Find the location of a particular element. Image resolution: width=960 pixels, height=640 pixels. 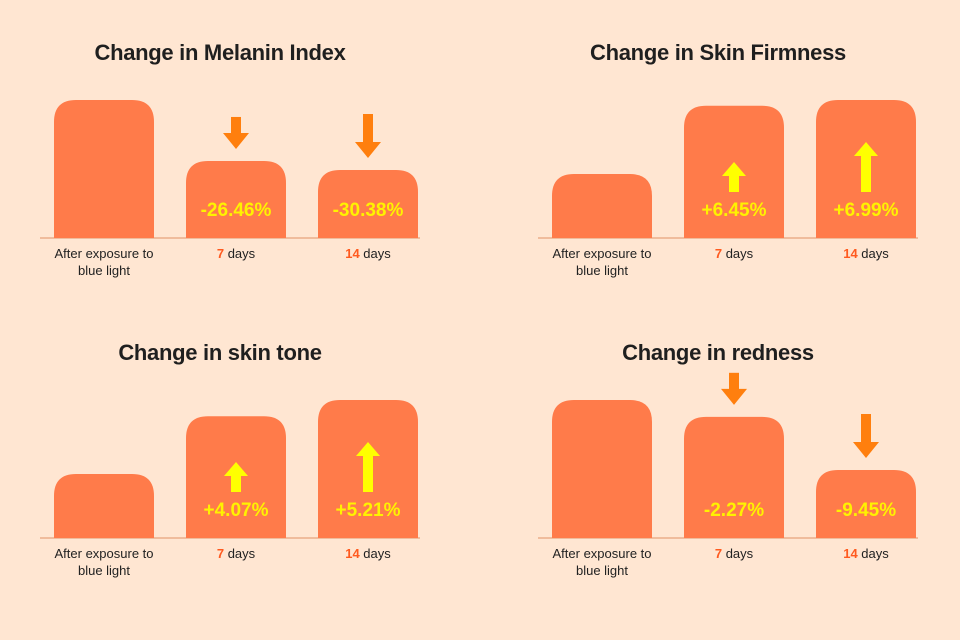

chart-title: Change in skin tone is located at coordinates (220, 352).